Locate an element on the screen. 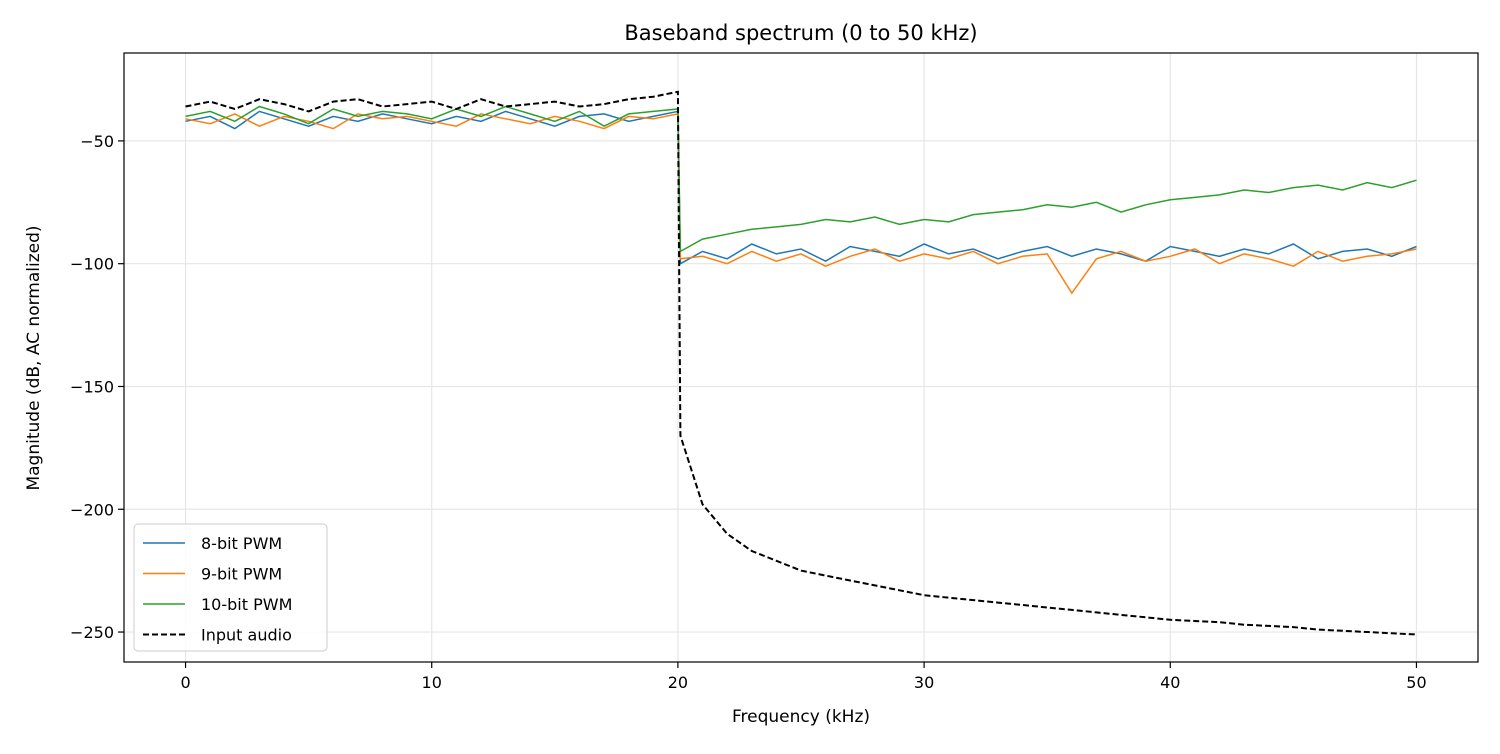 The image size is (1500, 754). x-tick-label: 0 is located at coordinates (185, 682).